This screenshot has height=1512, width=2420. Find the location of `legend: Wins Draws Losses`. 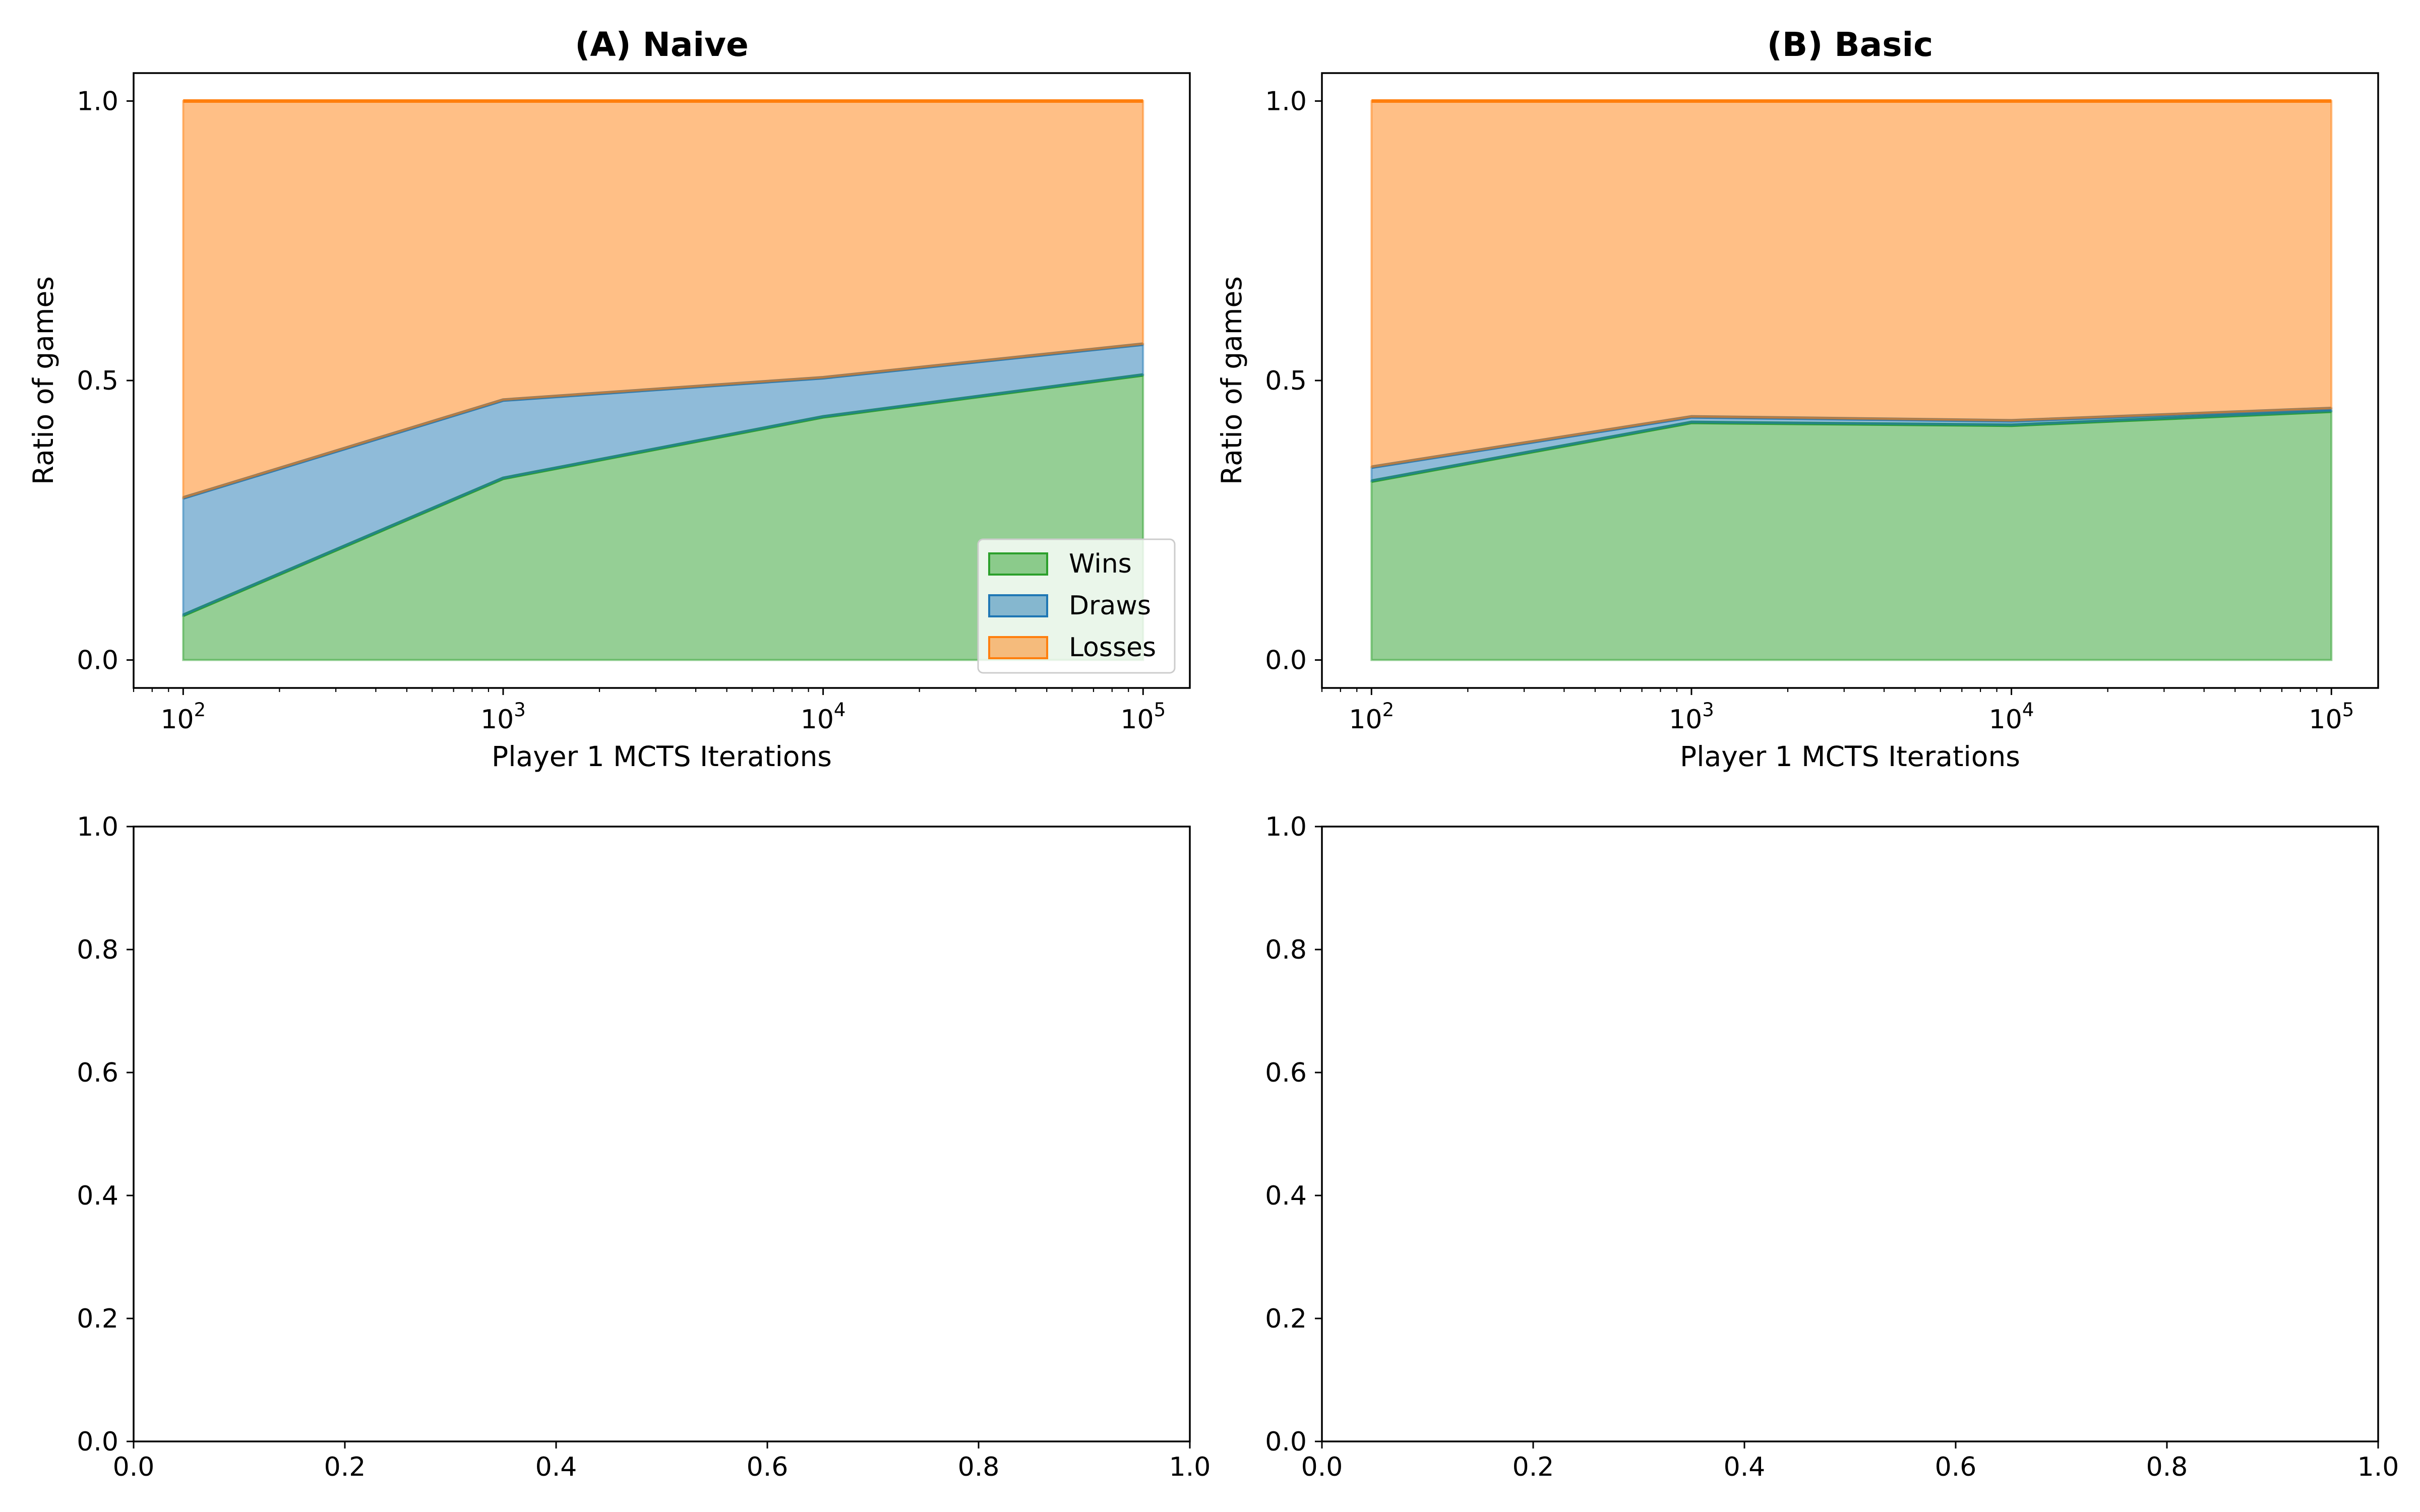

legend: Wins Draws Losses is located at coordinates (1076, 606).